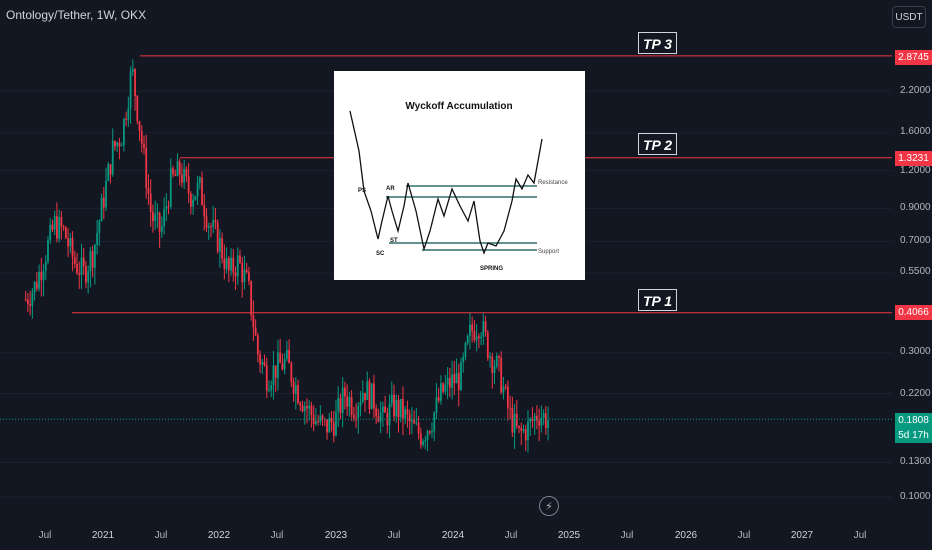 The height and width of the screenshot is (550, 932). I want to click on y-tick: 0.2200, so click(915, 393).